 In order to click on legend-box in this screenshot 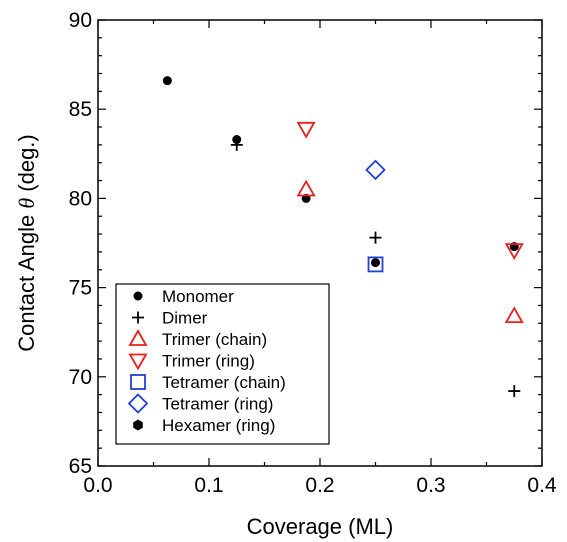, I will do `click(222, 364)`.